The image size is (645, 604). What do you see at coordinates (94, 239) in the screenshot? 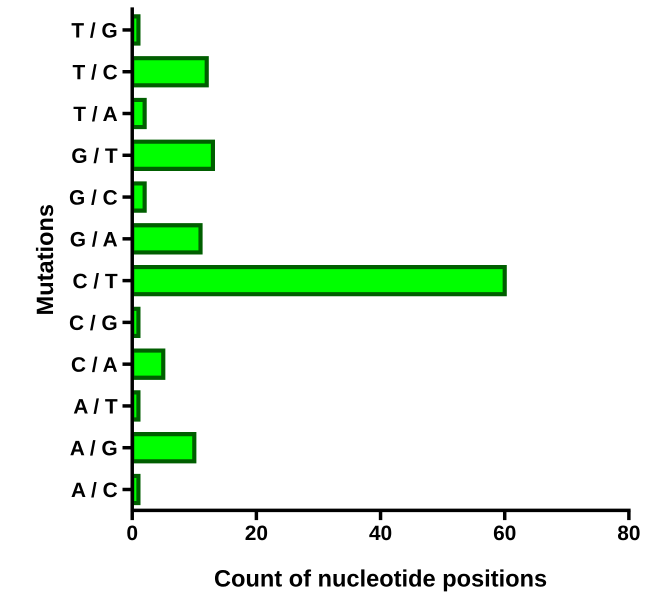
I see `y-tick-label: G / A` at bounding box center [94, 239].